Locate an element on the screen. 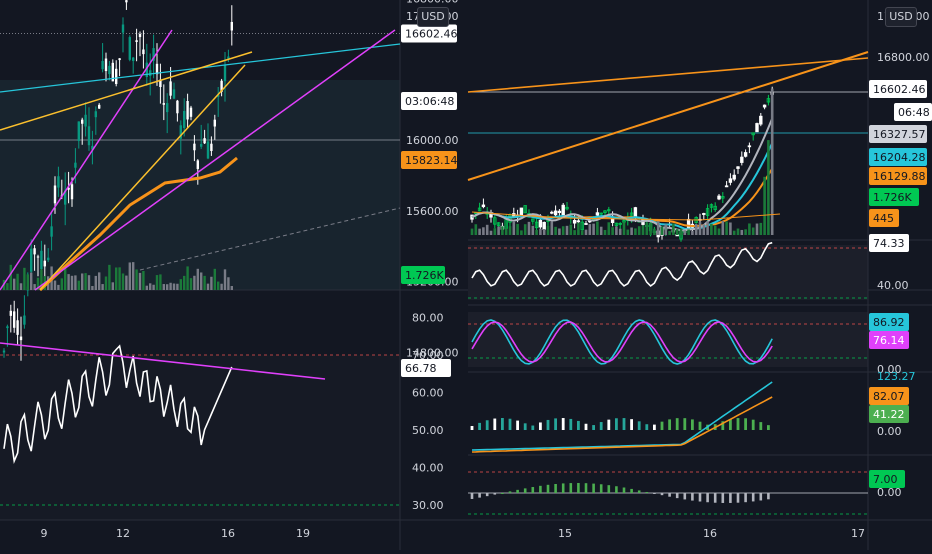  left-time-label-16: 16 is located at coordinates (228, 533).